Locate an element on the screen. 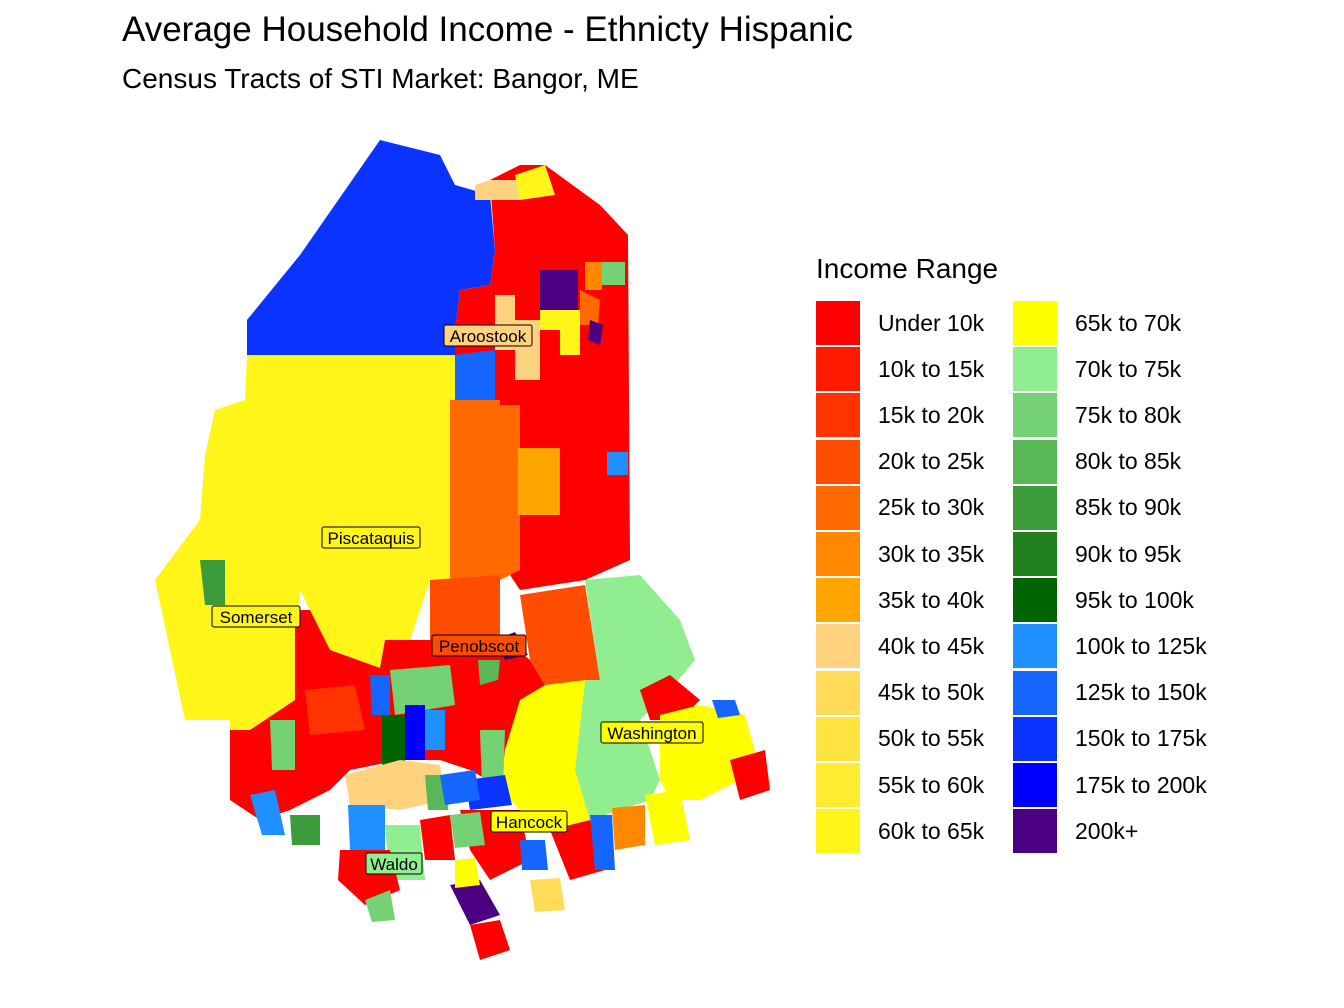 Image resolution: width=1344 pixels, height=1008 pixels. legend-item: 30k to 35k is located at coordinates (900, 554).